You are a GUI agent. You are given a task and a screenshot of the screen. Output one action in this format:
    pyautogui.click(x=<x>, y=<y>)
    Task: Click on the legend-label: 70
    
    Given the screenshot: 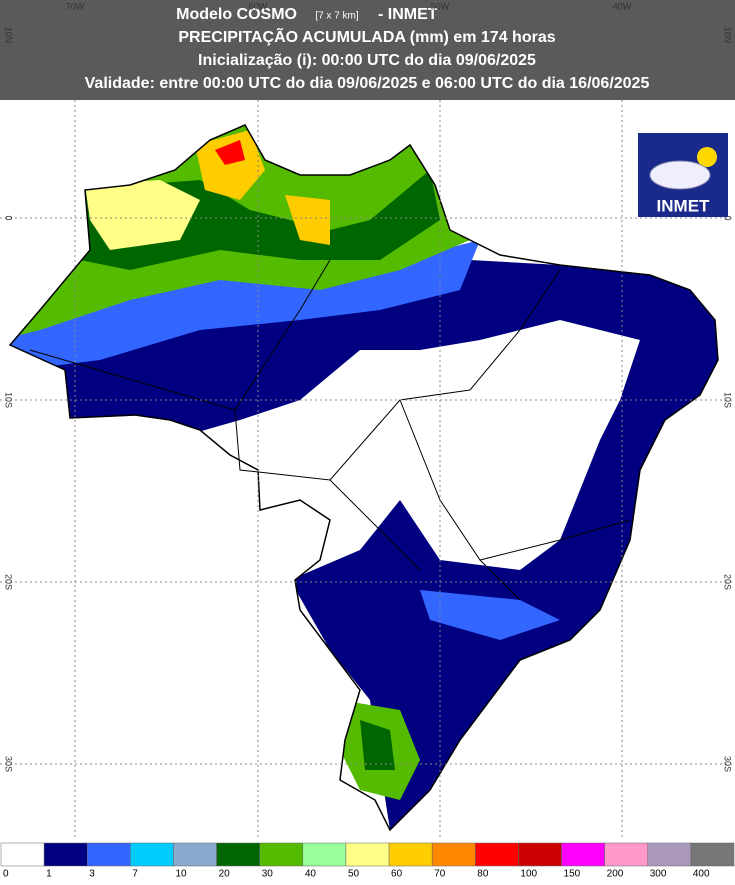 What is the action you would take?
    pyautogui.click(x=440, y=874)
    